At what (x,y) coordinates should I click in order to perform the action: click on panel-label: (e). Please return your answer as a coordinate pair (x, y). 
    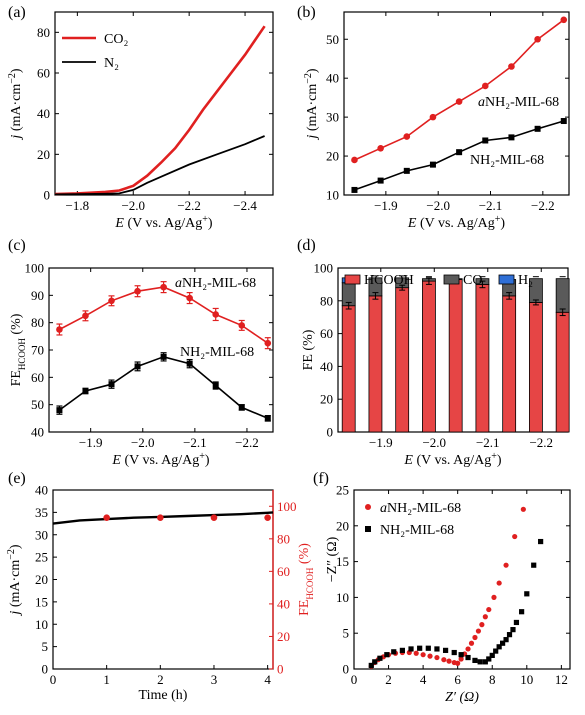
    Looking at the image, I should click on (17, 478).